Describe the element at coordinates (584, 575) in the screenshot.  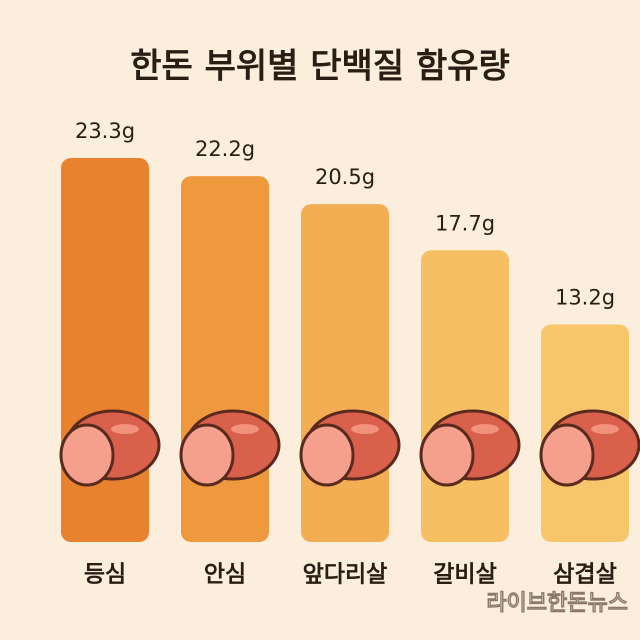
I see `x-tick-label: 삼겹살` at that location.